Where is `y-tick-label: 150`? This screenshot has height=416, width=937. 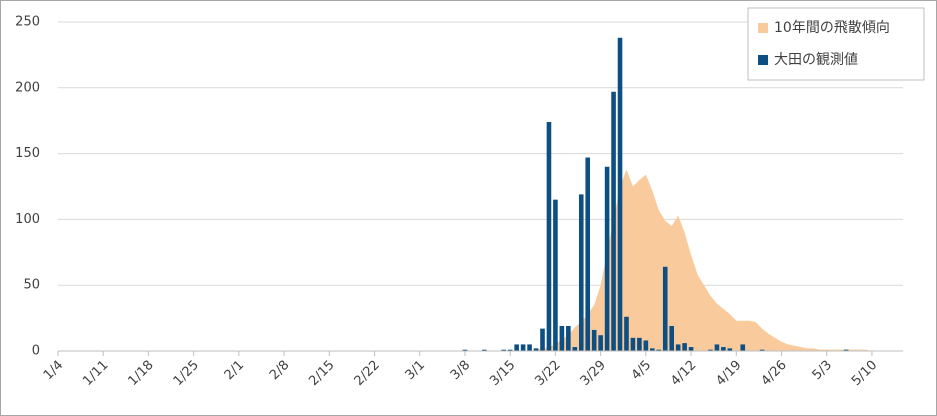
y-tick-label: 150 is located at coordinates (27, 153).